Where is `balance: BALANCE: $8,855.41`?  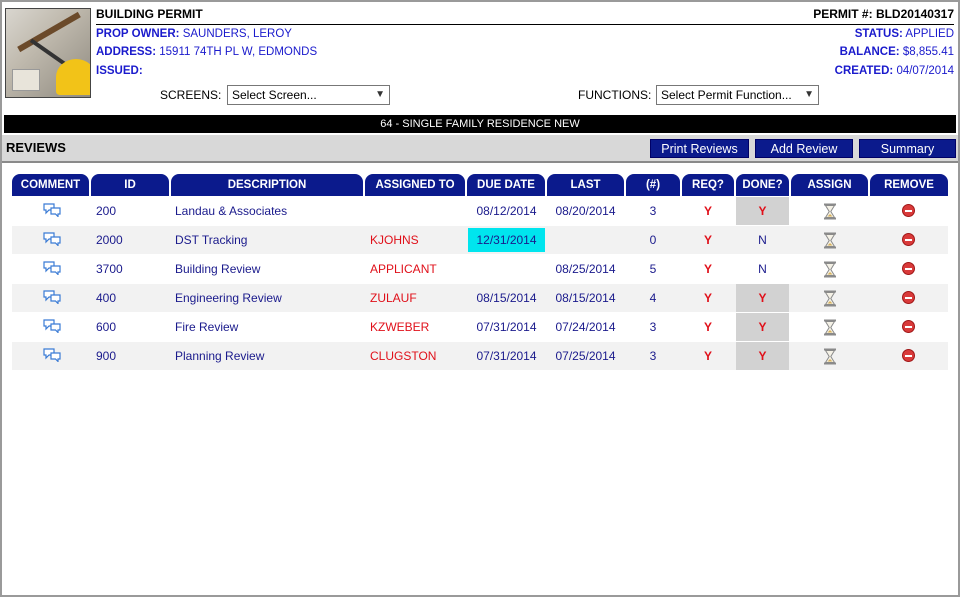 balance: BALANCE: $8,855.41 is located at coordinates (897, 52).